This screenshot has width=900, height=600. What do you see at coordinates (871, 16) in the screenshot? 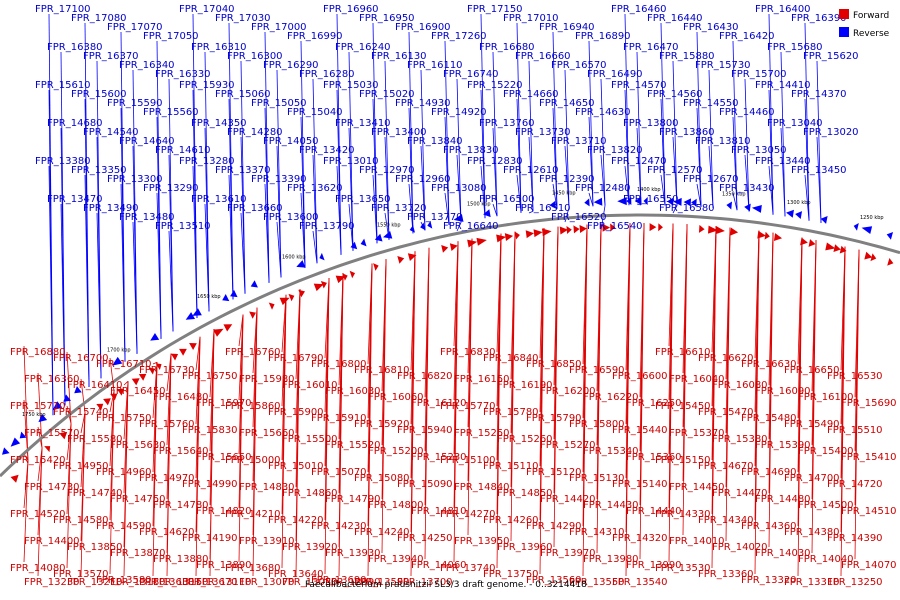
I see `legend-forward-label: Forward` at bounding box center [871, 16].